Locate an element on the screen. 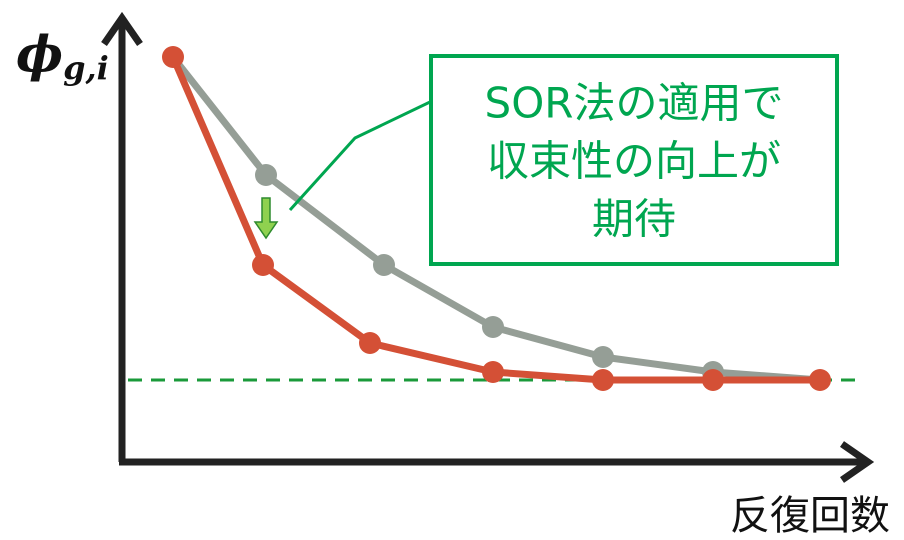 The image size is (904, 540). y-axis-label: ϕg,i is located at coordinates (62, 55).